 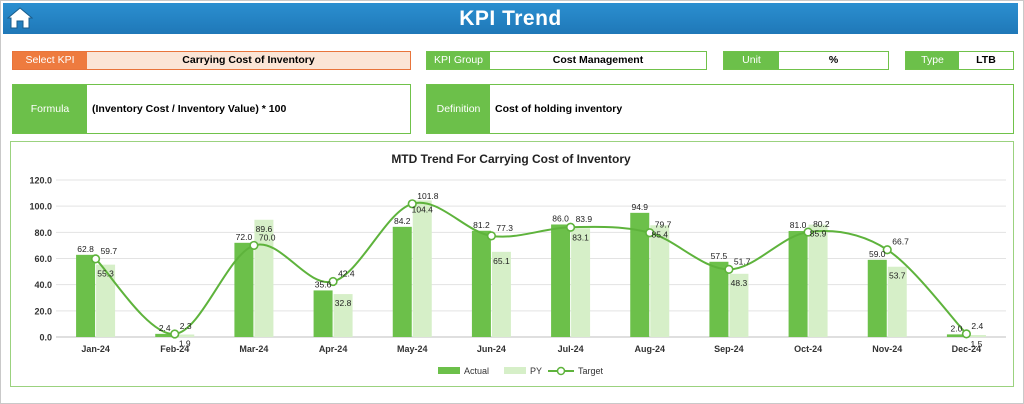 I want to click on legend-marker-target, so click(x=561, y=371).